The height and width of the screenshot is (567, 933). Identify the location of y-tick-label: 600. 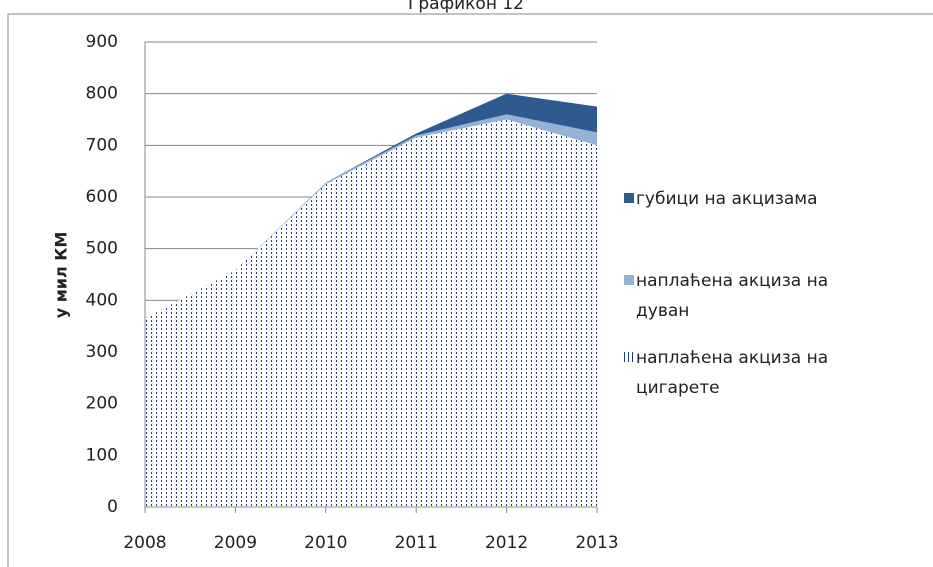
(102, 197).